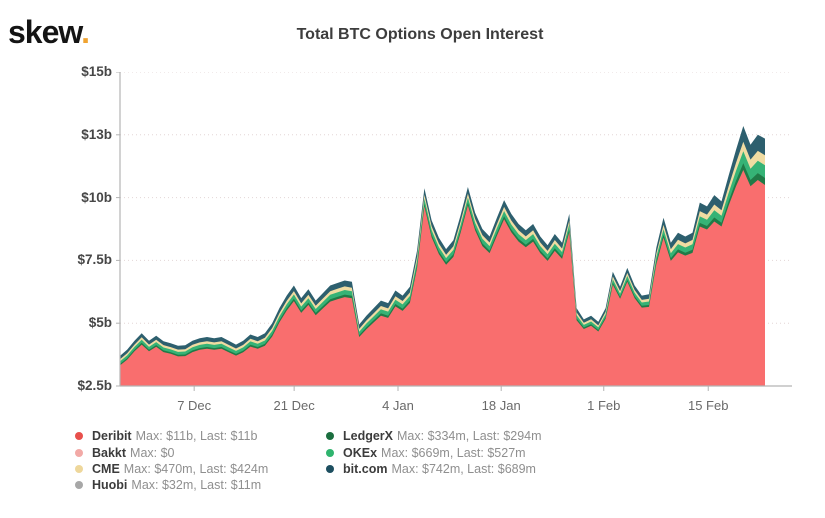 The height and width of the screenshot is (518, 825). What do you see at coordinates (45, 32) in the screenshot?
I see `skew-logo-text: skew` at bounding box center [45, 32].